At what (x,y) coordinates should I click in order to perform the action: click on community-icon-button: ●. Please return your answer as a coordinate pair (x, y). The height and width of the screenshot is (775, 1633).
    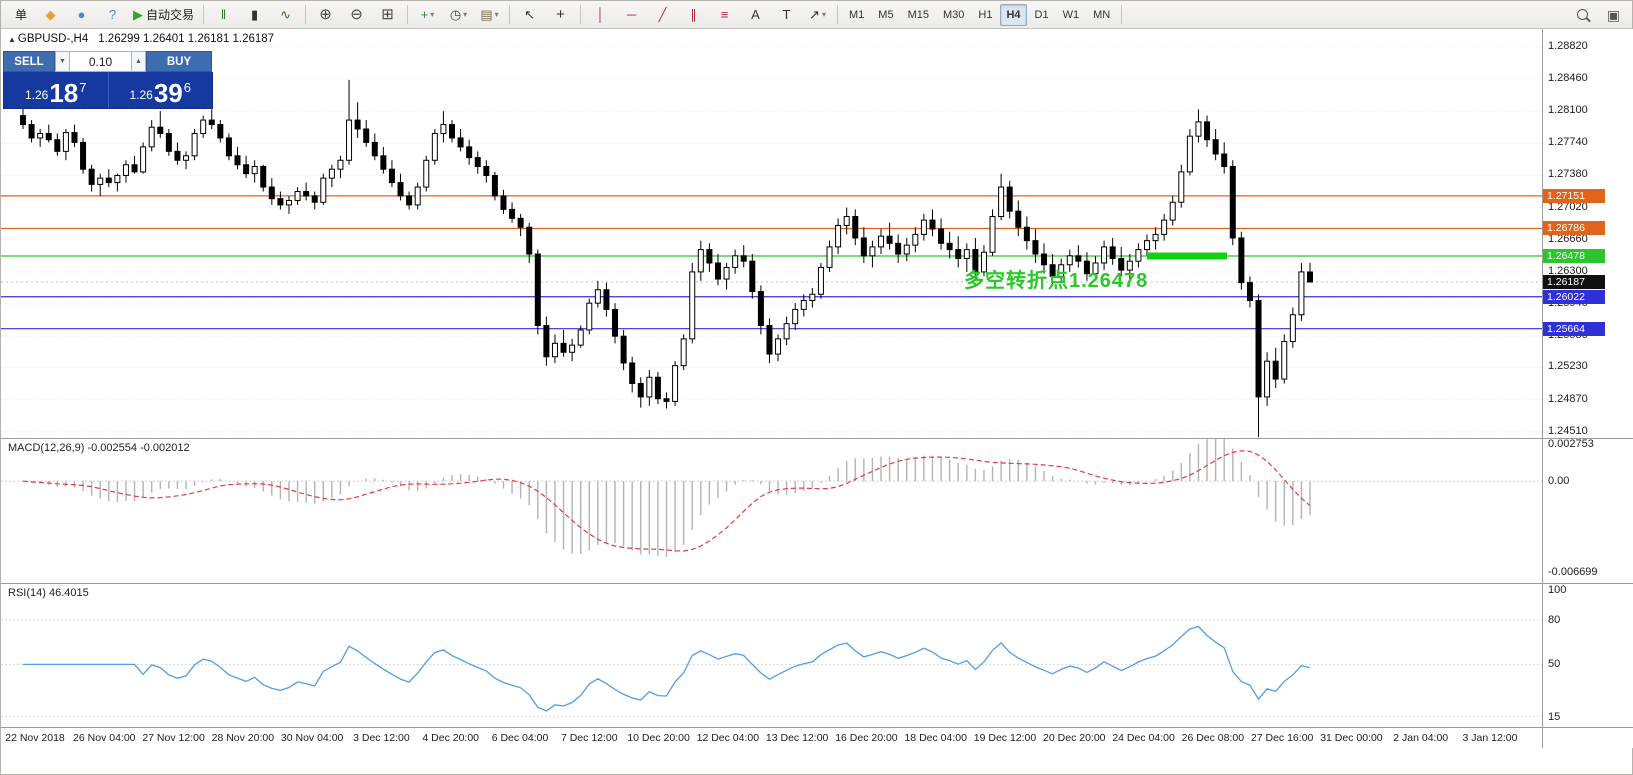
    Looking at the image, I should click on (81, 15).